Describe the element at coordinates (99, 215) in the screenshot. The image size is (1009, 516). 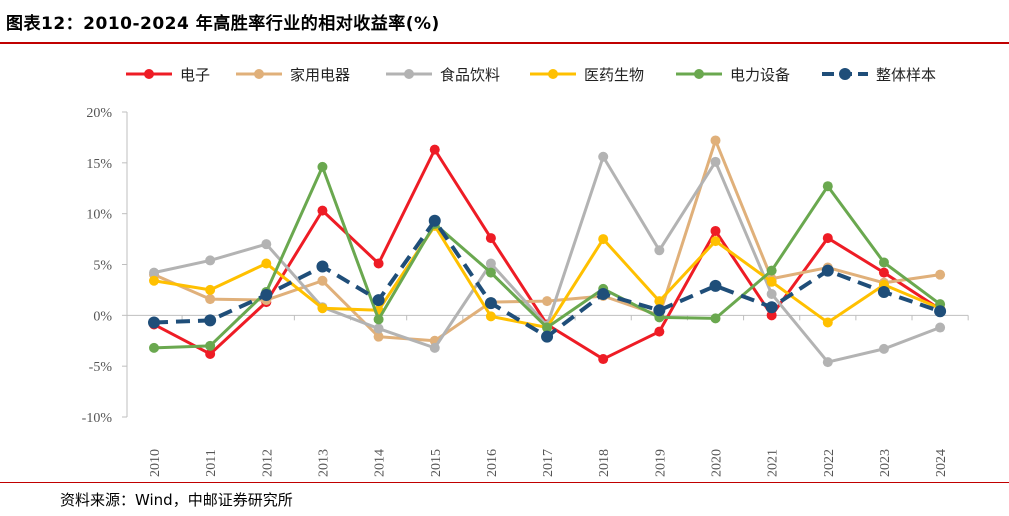
I see `y-tick-label: 10%` at that location.